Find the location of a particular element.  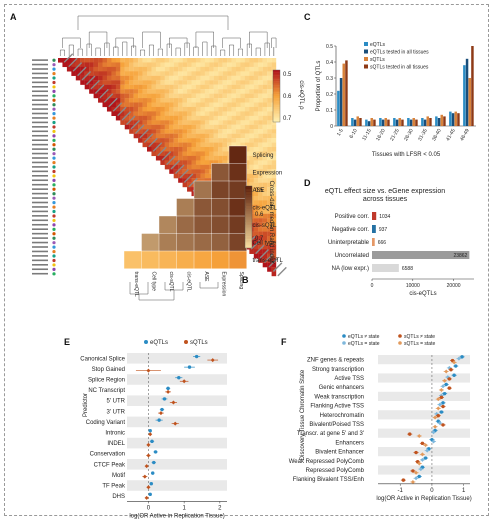

panel-e-category-label: Splice Region is located at coordinates (106, 381).